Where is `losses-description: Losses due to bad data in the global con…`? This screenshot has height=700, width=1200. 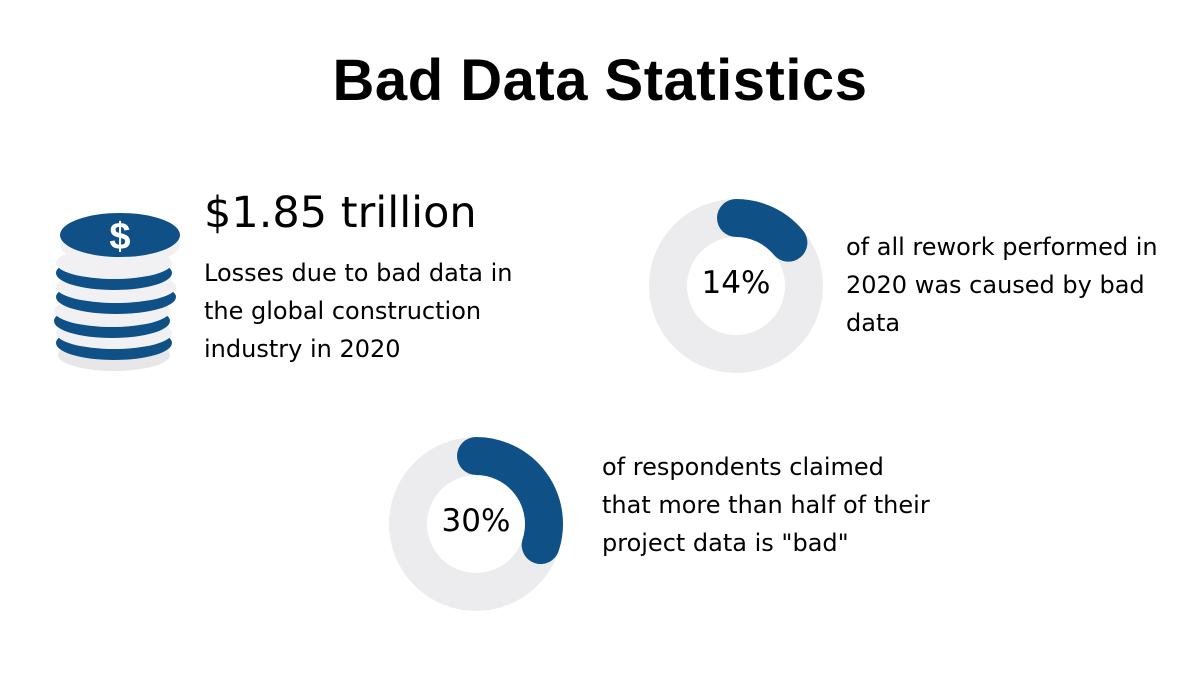 losses-description: Losses due to bad data in the global con… is located at coordinates (358, 311).